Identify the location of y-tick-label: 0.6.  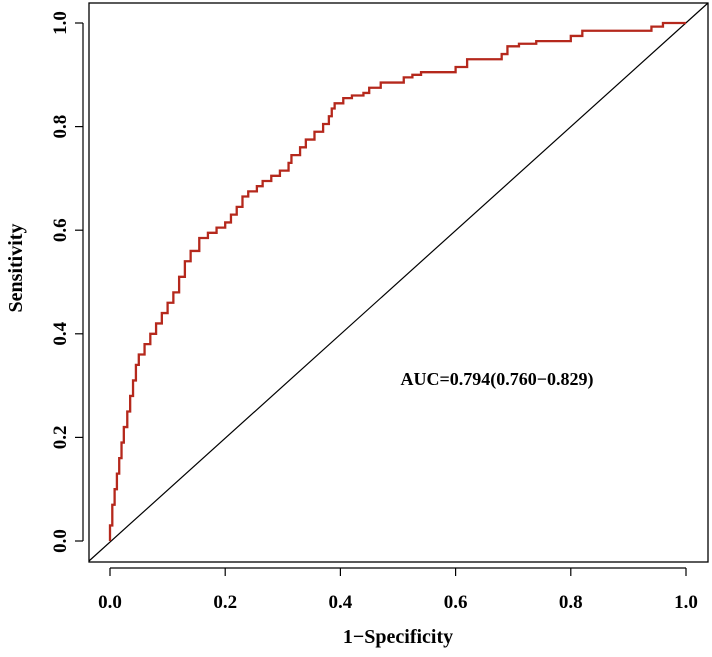
(60, 230).